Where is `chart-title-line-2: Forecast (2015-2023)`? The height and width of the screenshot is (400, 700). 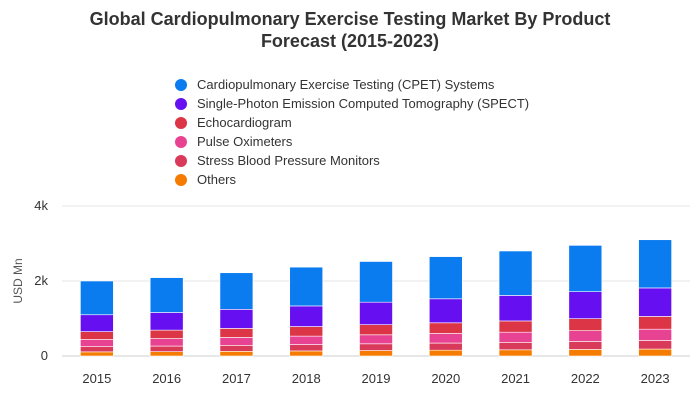
chart-title-line-2: Forecast (2015-2023) is located at coordinates (350, 41).